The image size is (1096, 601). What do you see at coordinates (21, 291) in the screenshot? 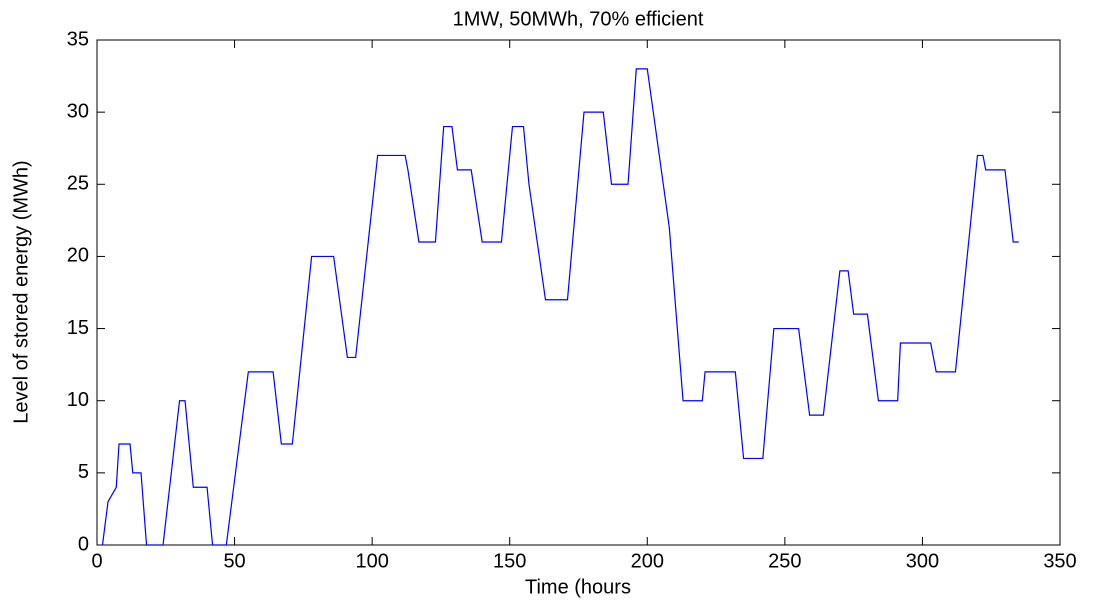
I see `y-axis-label: Level of stored energy (MWh)` at bounding box center [21, 291].